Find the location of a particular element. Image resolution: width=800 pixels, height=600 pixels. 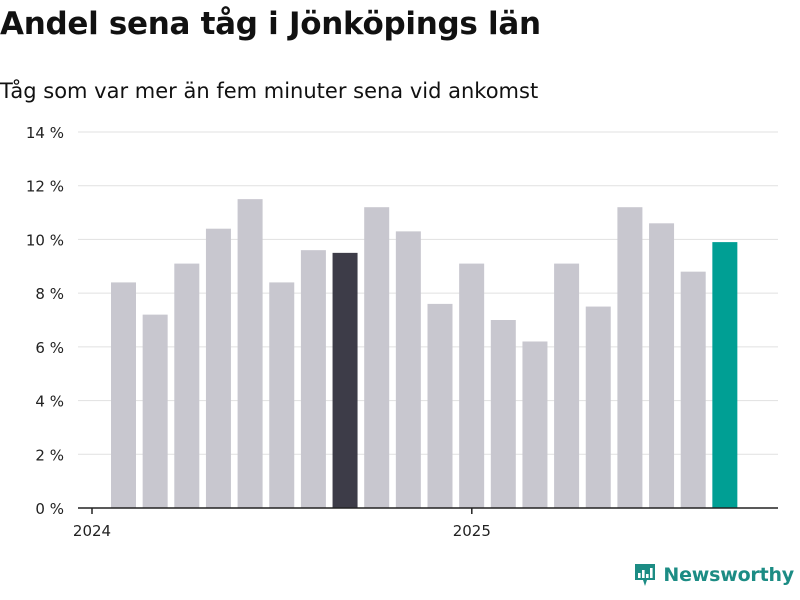

newsworthy-logo: Newsworthy is located at coordinates (713, 575).